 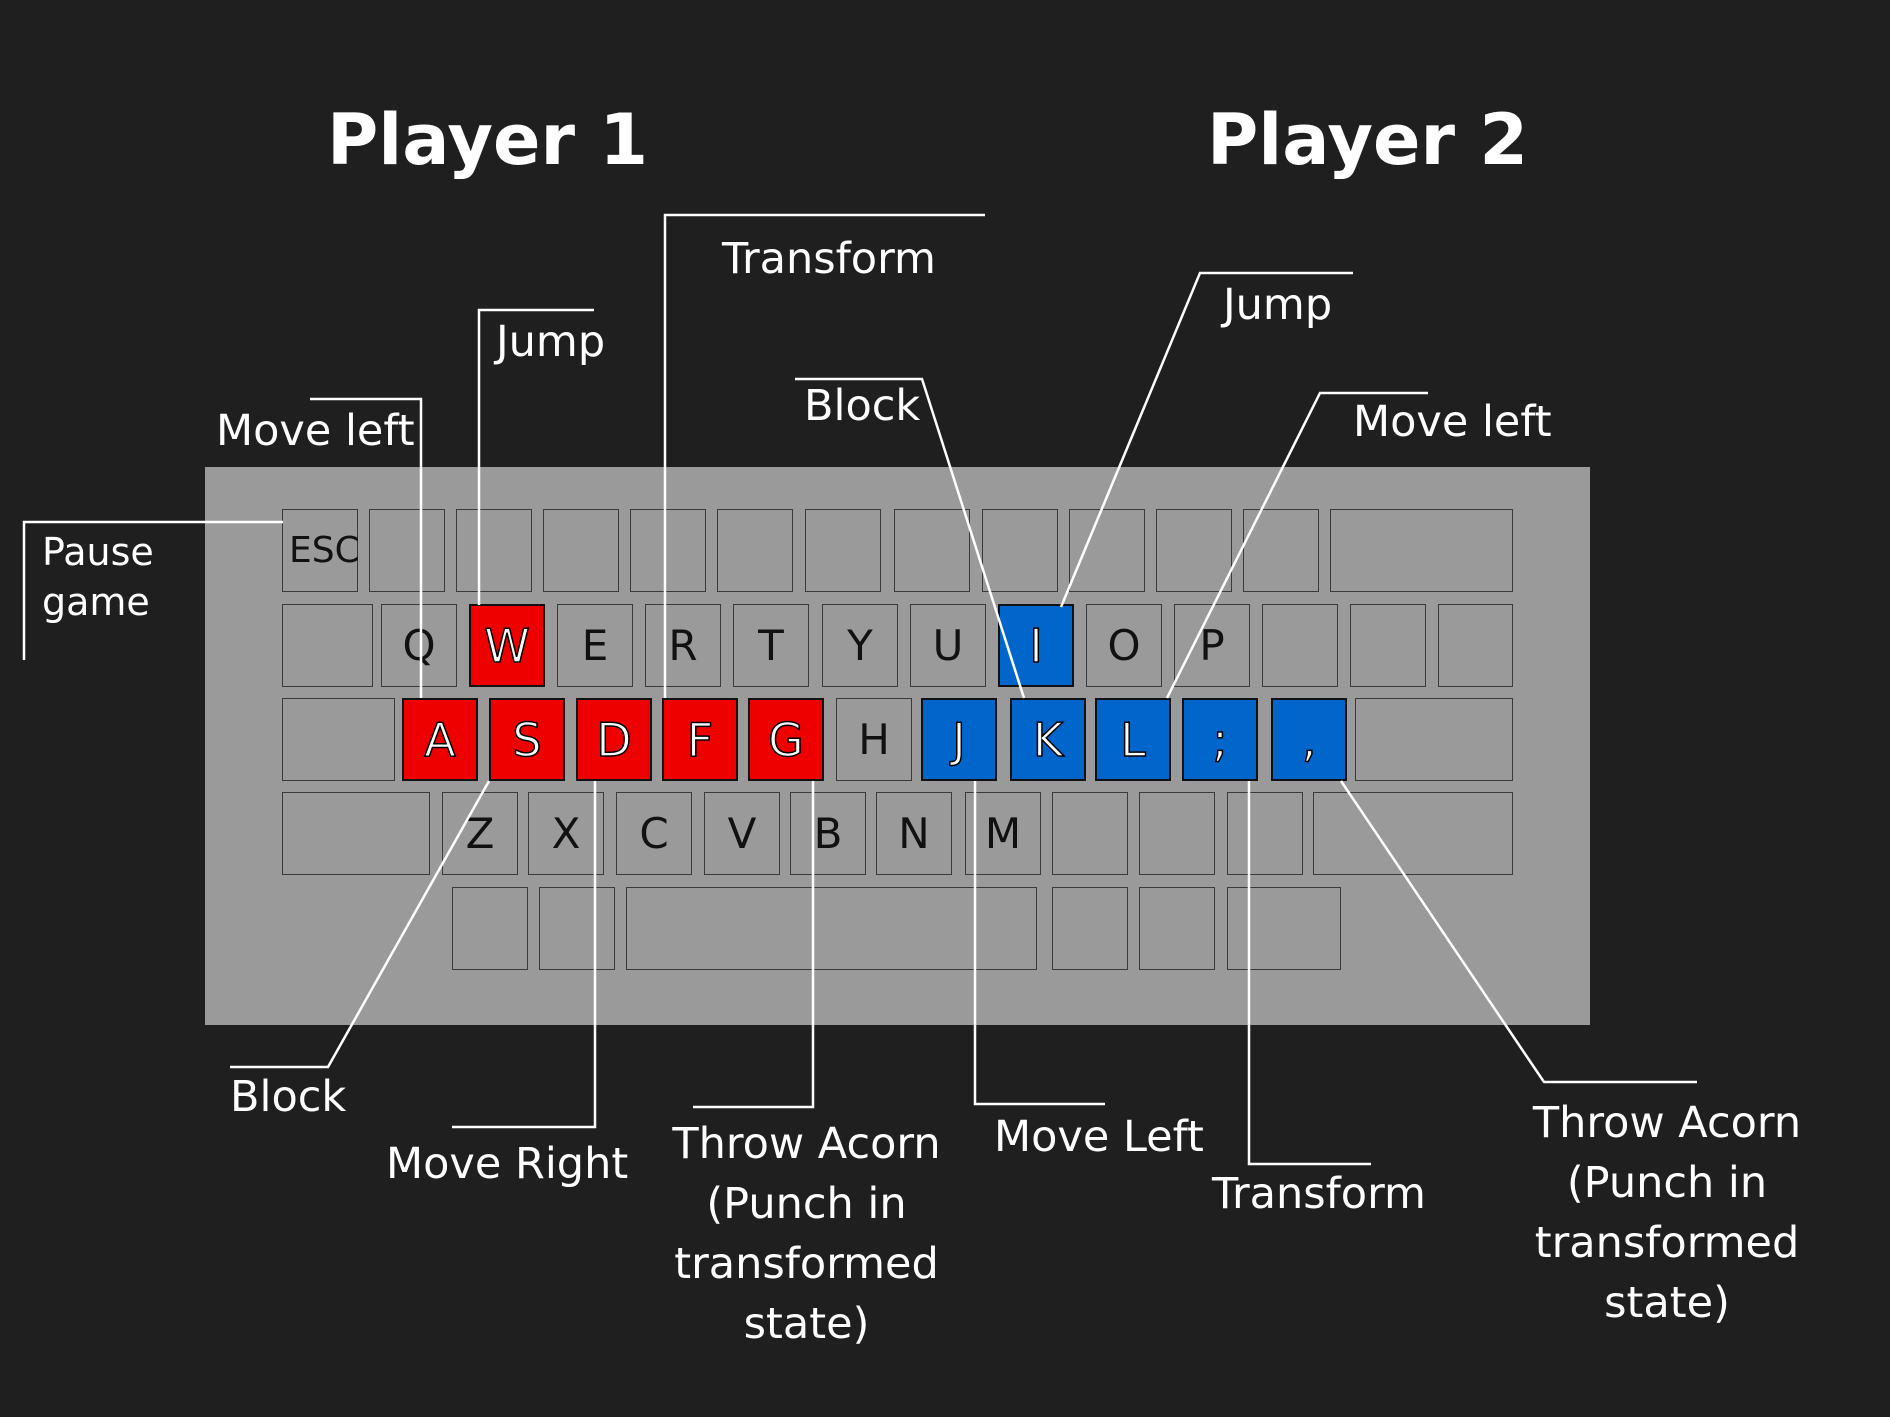 What do you see at coordinates (1036, 645) in the screenshot?
I see `key-i: I` at bounding box center [1036, 645].